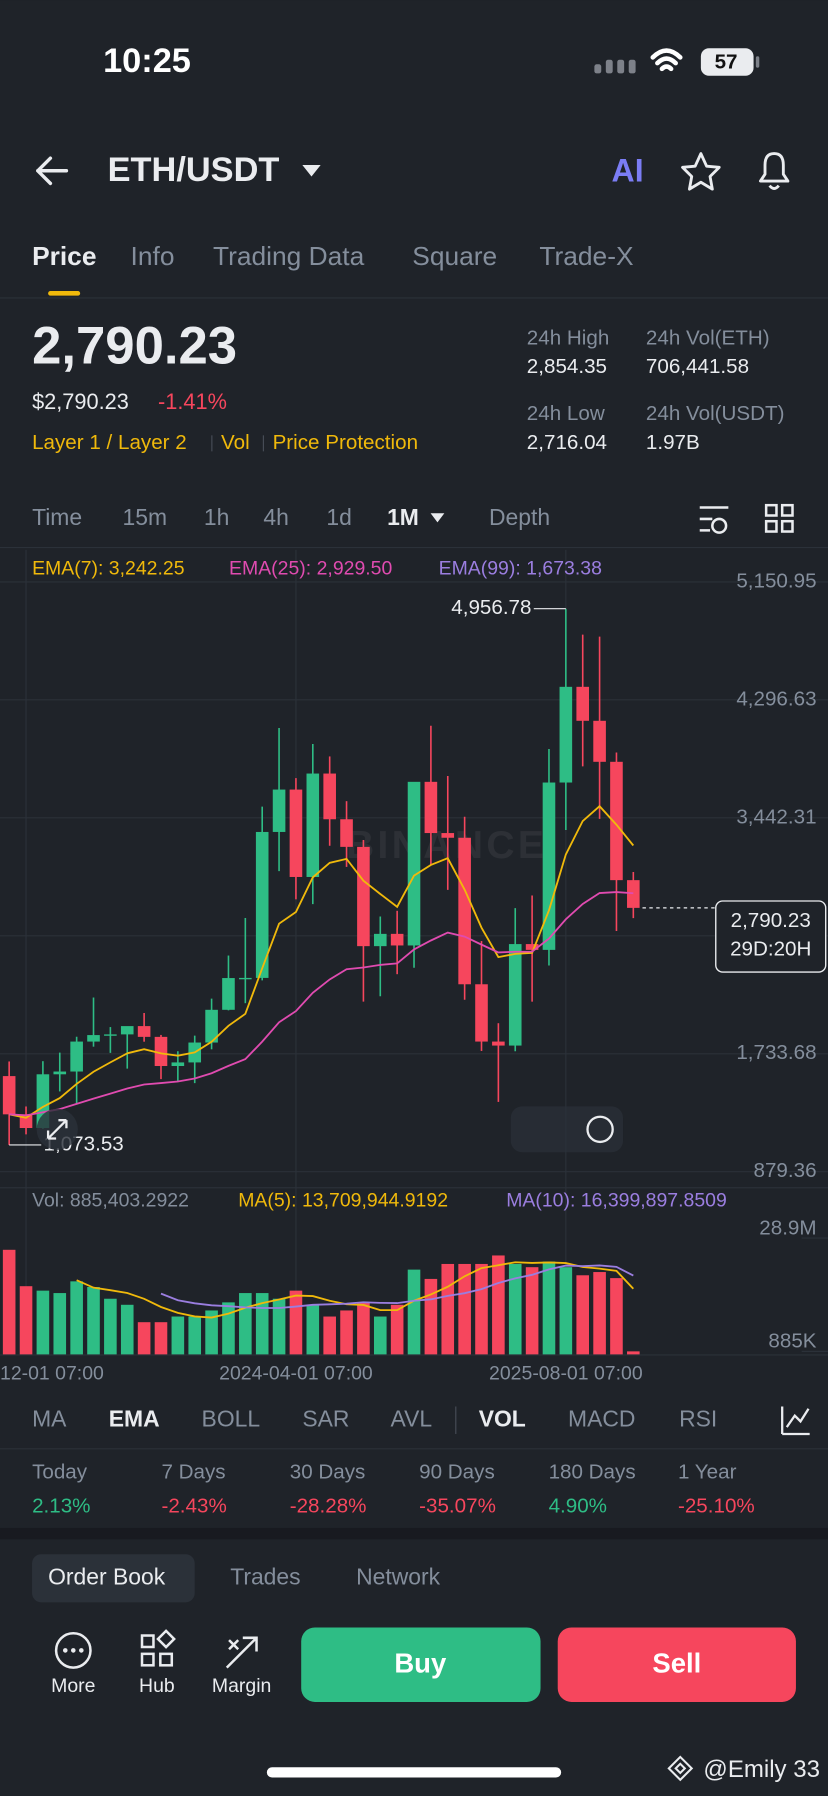 The width and height of the screenshot is (828, 1796). What do you see at coordinates (566, 413) in the screenshot?
I see `stat-label: 24h Low` at bounding box center [566, 413].